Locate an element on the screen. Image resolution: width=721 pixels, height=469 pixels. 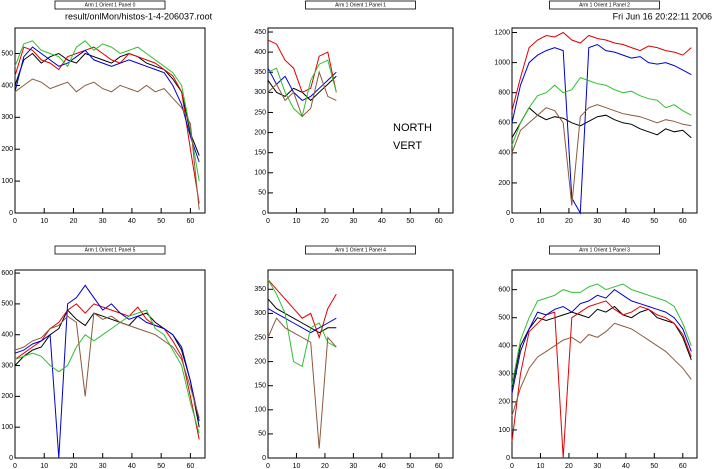
y-tick-label: 450 is located at coordinates (260, 32).